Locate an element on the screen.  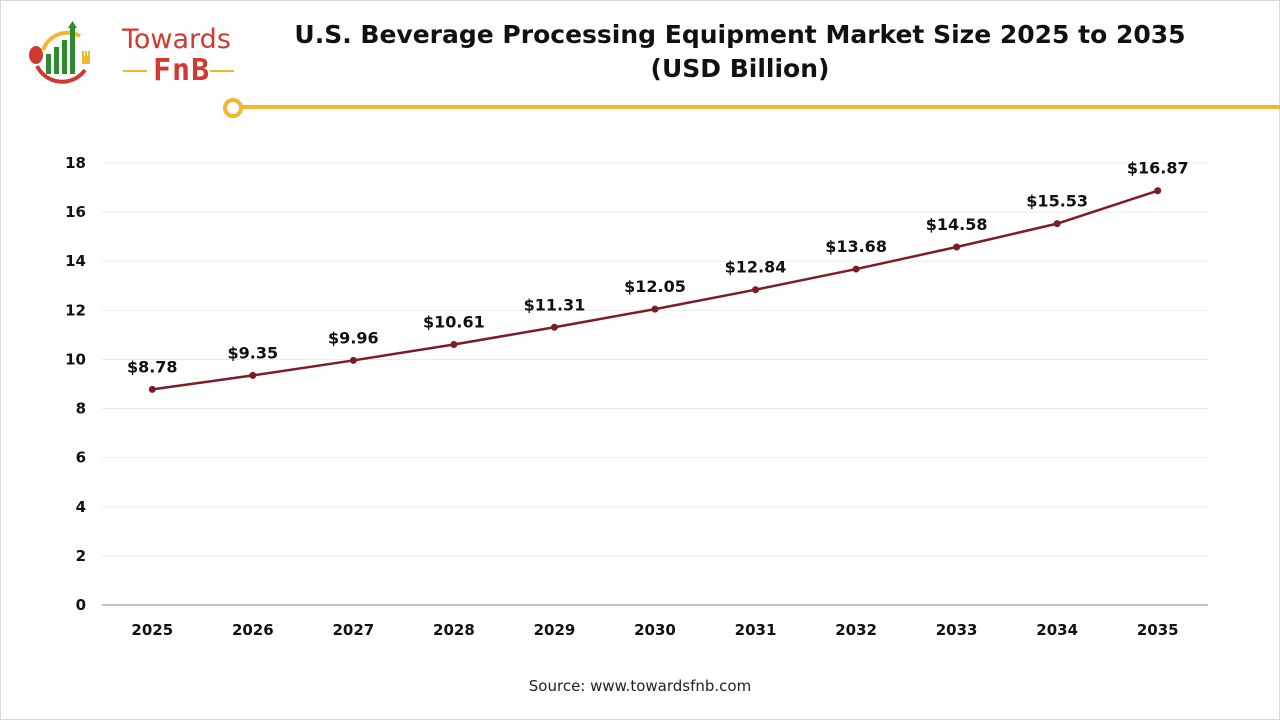
y-tick-label: 12 is located at coordinates (75, 310).